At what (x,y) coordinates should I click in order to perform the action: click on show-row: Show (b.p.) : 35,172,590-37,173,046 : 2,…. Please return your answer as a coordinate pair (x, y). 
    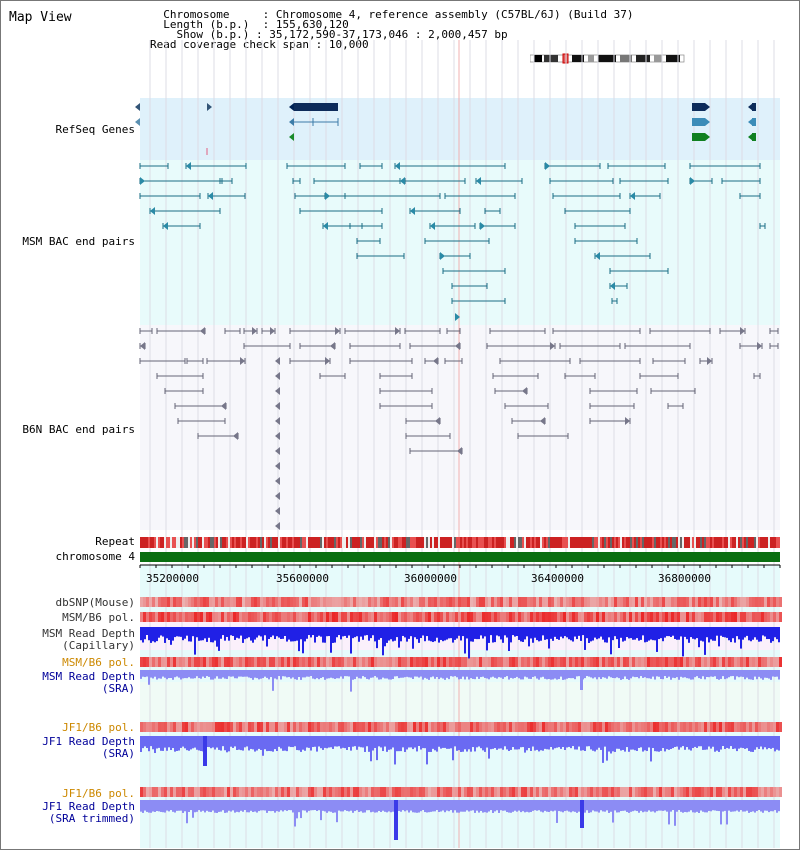
    Looking at the image, I should click on (342, 34).